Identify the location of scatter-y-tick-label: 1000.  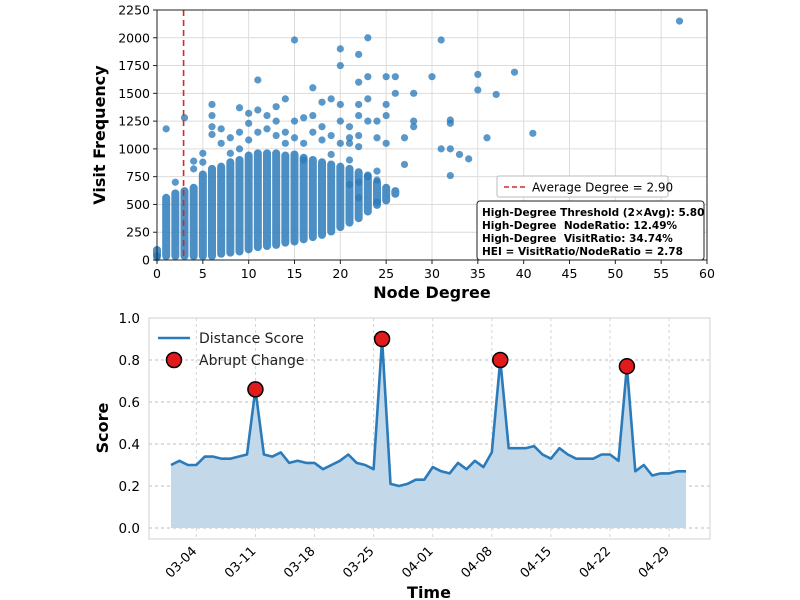
(134, 148).